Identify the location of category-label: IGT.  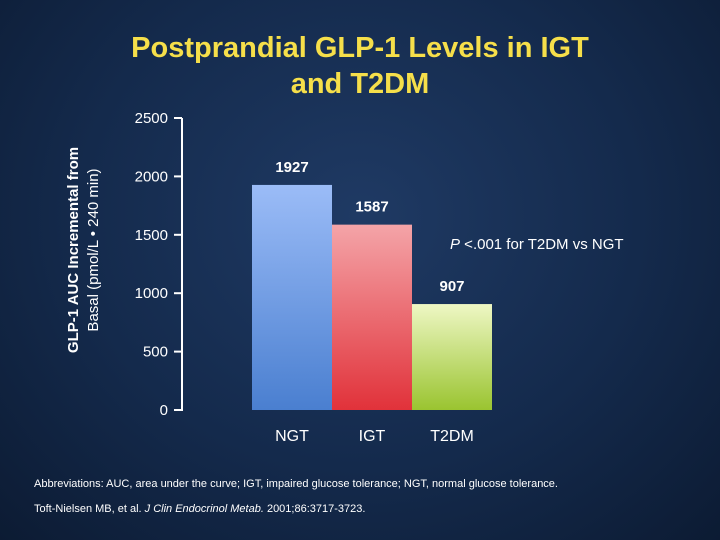
(372, 436).